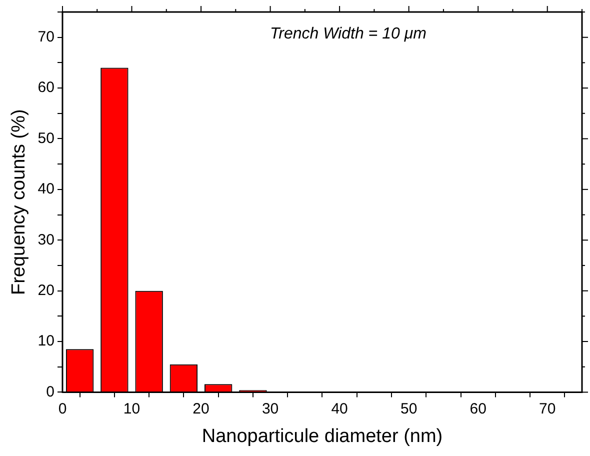 The image size is (590, 456). What do you see at coordinates (46, 239) in the screenshot?
I see `y-tick-label: 30` at bounding box center [46, 239].